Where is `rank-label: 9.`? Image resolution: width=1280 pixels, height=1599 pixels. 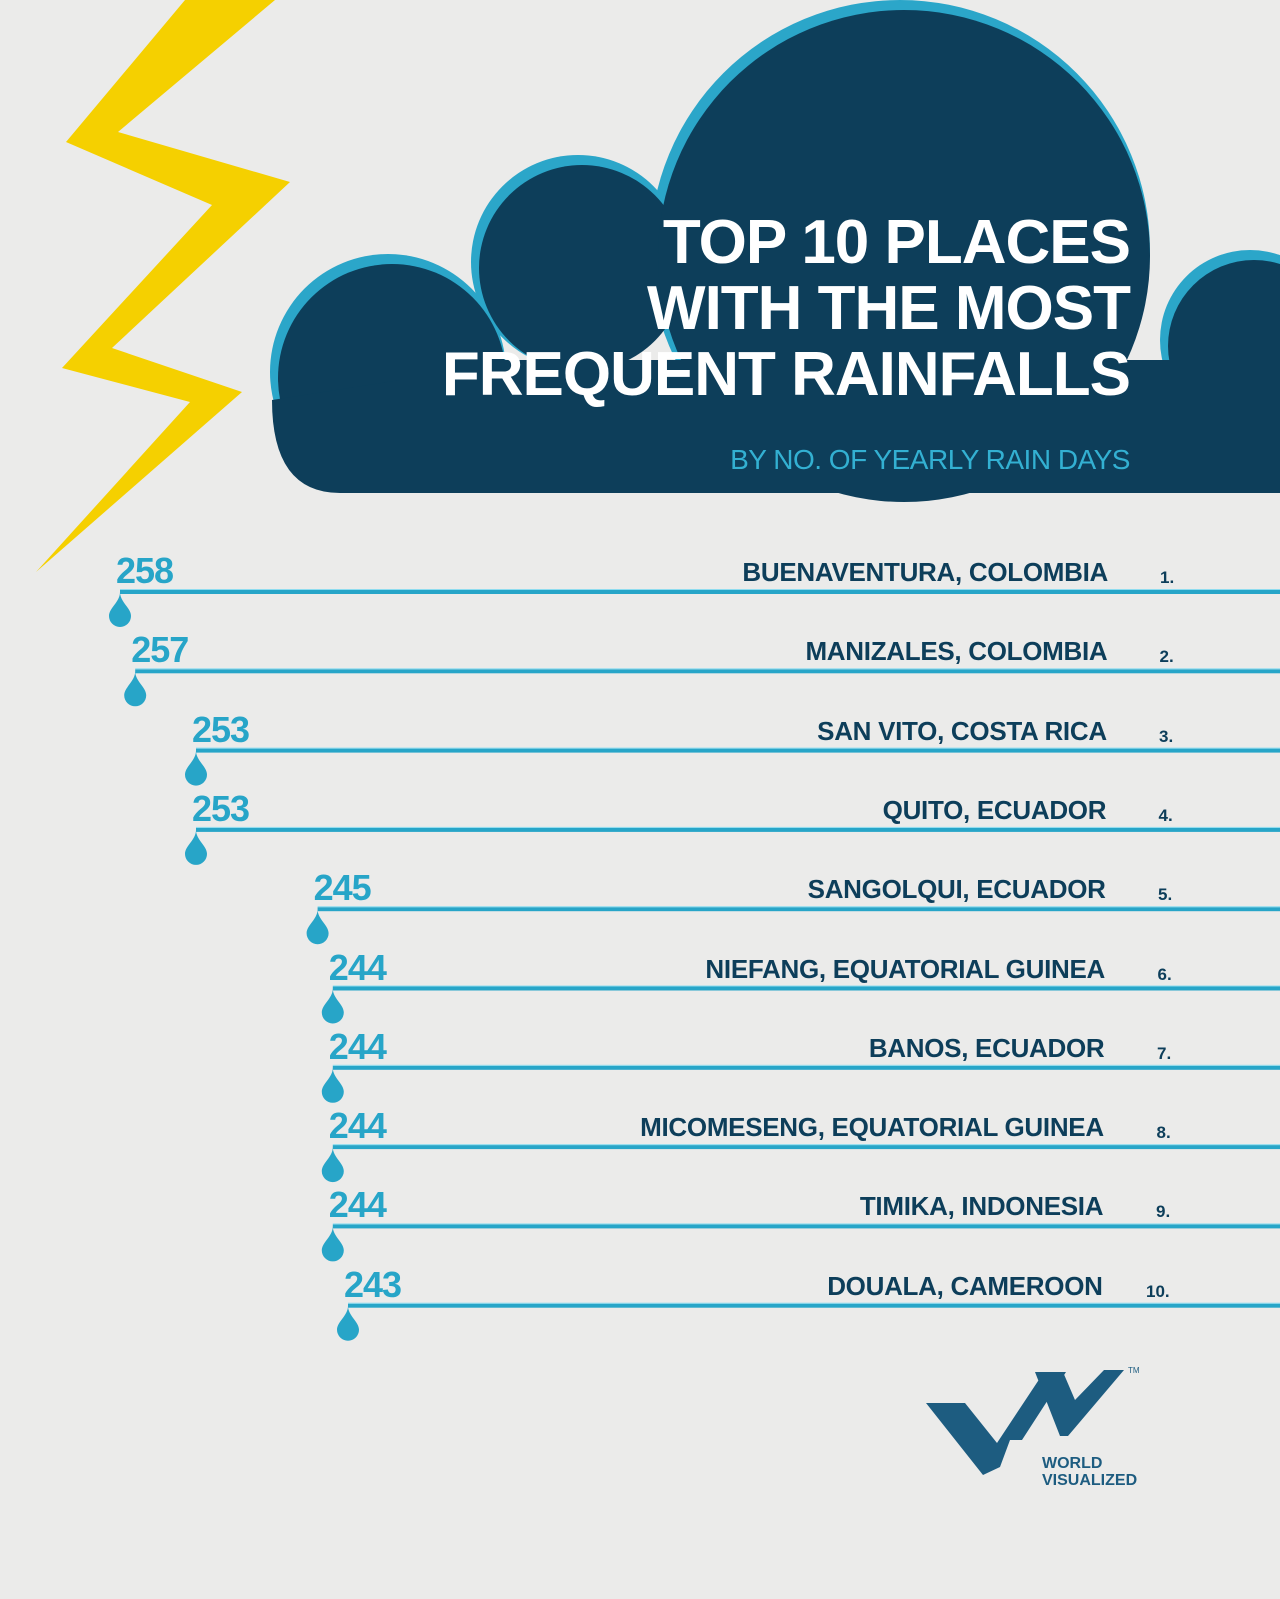 rank-label: 9. is located at coordinates (1163, 1212).